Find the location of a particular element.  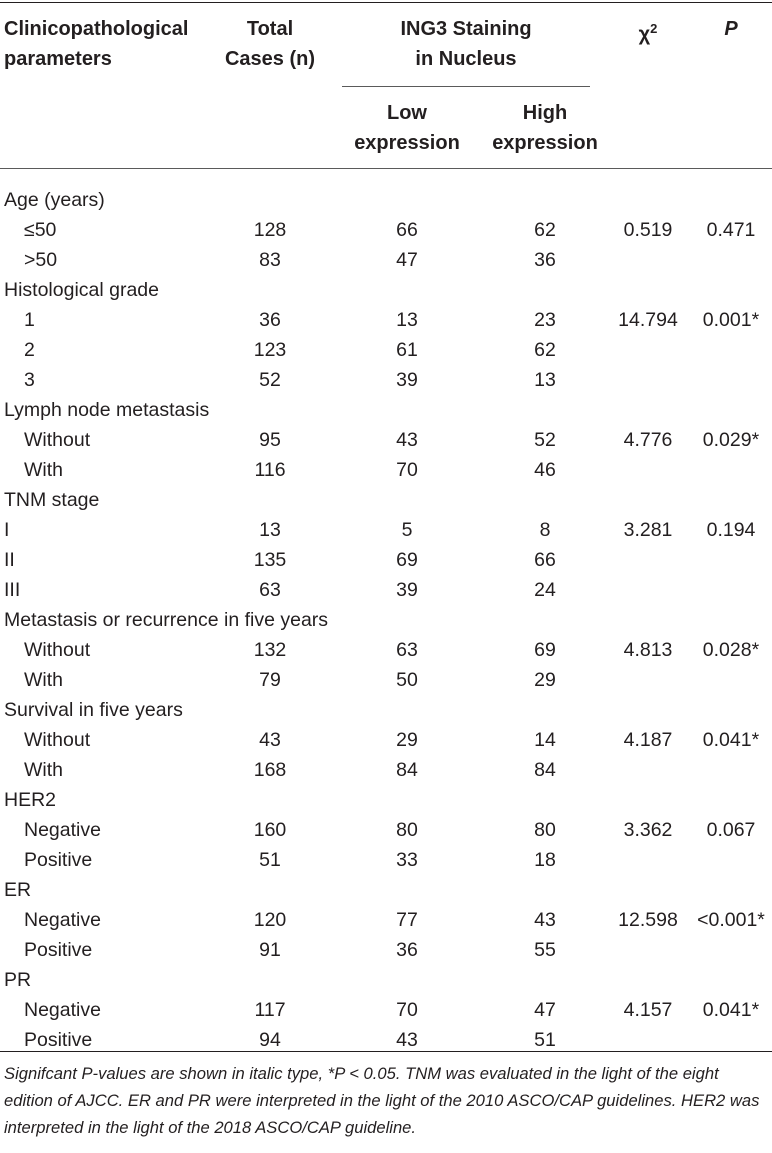

row-total: 63 is located at coordinates (270, 590).